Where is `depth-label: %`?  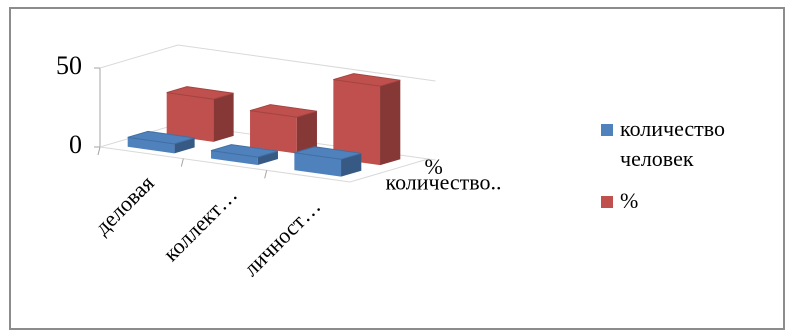 depth-label: % is located at coordinates (434, 166).